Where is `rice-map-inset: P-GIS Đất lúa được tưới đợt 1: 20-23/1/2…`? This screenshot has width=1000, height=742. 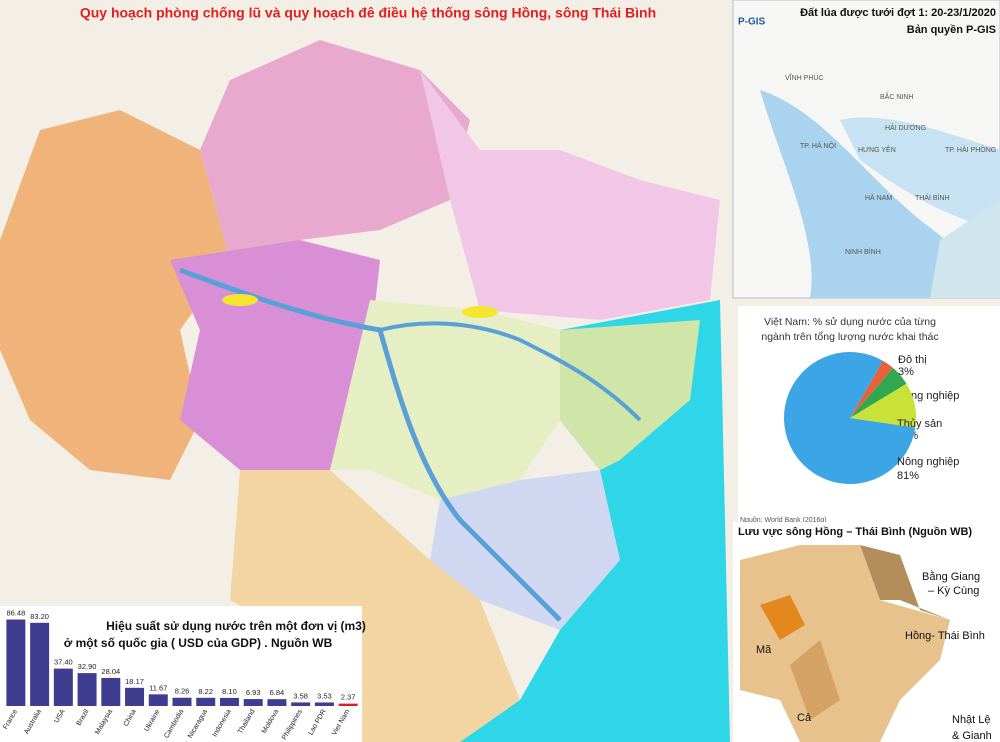 rice-map-inset: P-GIS Đất lúa được tưới đợt 1: 20-23/1/2… is located at coordinates (866, 149).